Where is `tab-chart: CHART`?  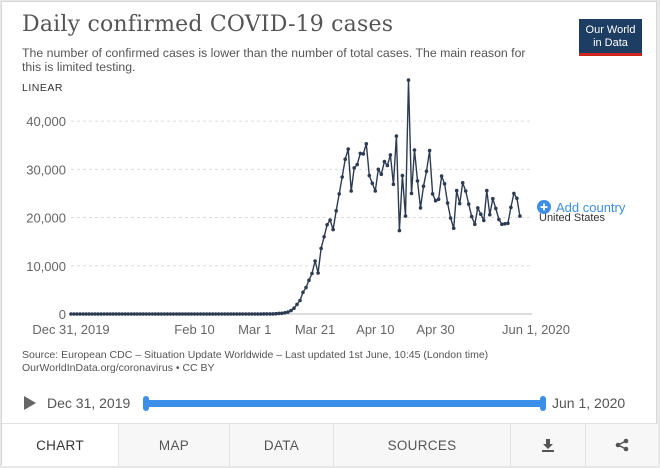
tab-chart: CHART is located at coordinates (60, 445).